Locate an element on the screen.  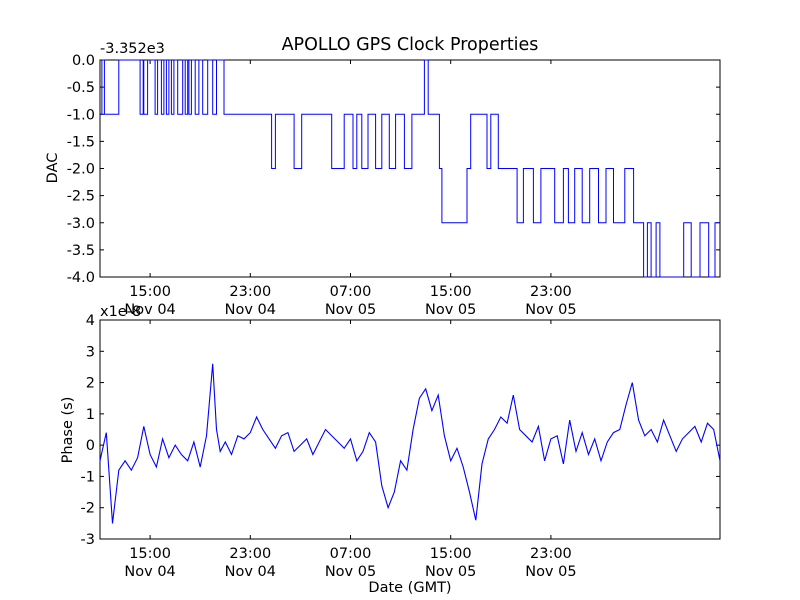
dac-x-tick-time: 07:00 is located at coordinates (351, 292).